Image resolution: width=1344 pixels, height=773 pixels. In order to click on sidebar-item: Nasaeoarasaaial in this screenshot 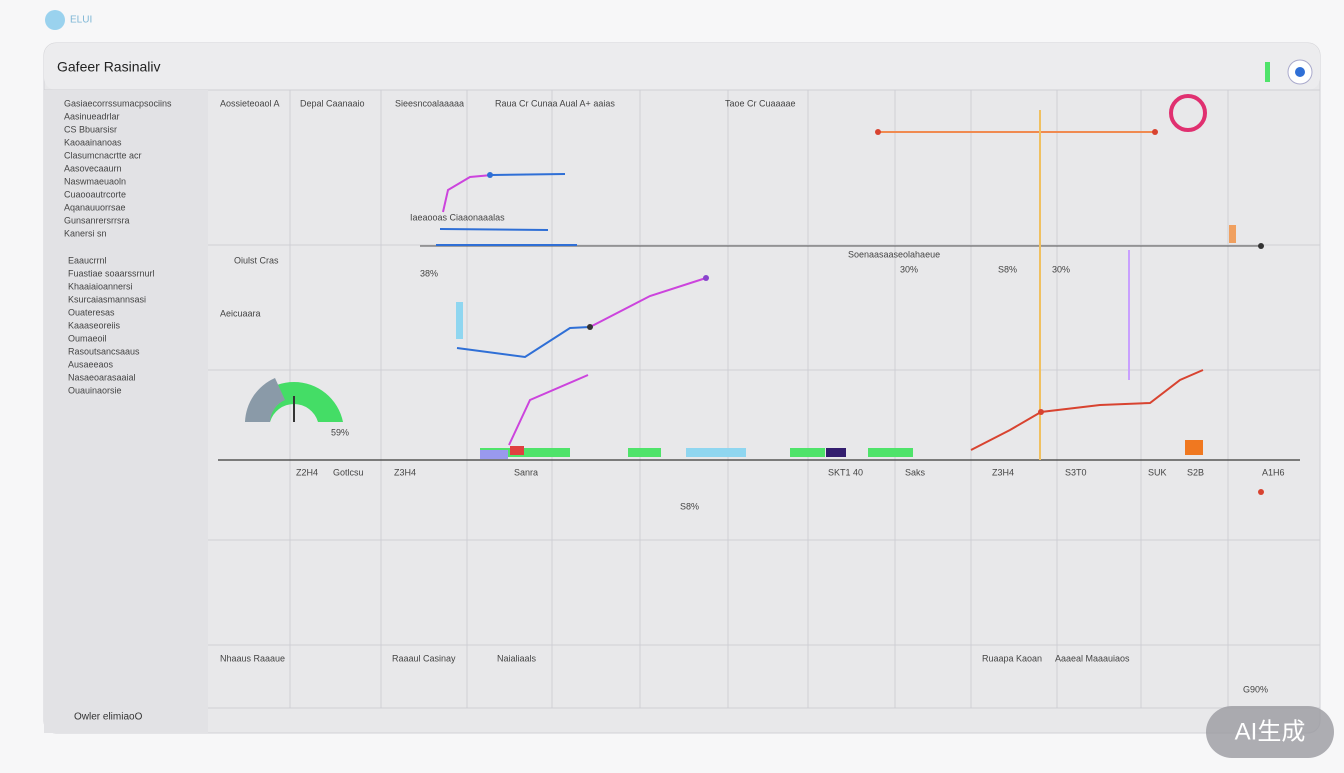, I will do `click(102, 377)`.